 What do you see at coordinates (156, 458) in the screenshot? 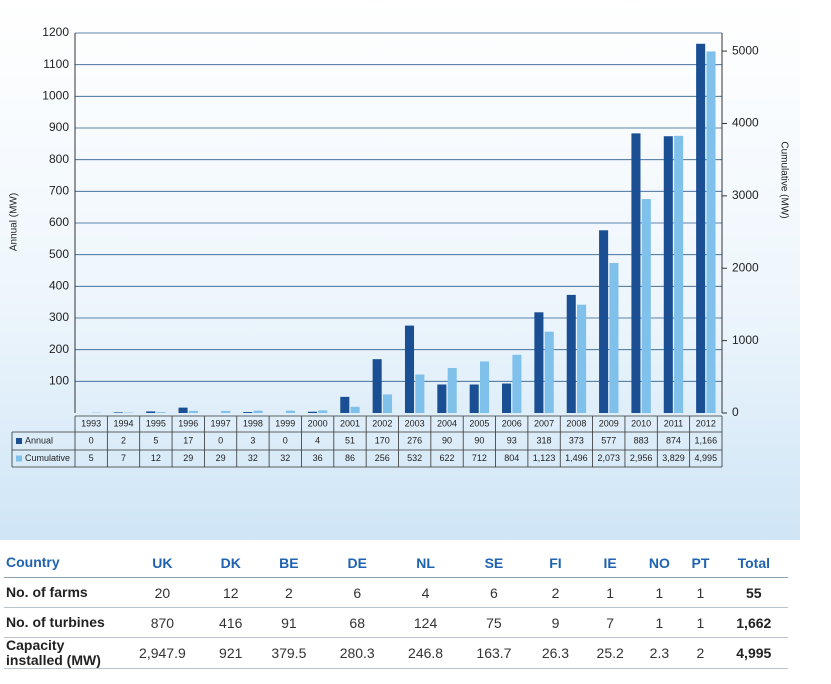
I see `data-label: 12` at bounding box center [156, 458].